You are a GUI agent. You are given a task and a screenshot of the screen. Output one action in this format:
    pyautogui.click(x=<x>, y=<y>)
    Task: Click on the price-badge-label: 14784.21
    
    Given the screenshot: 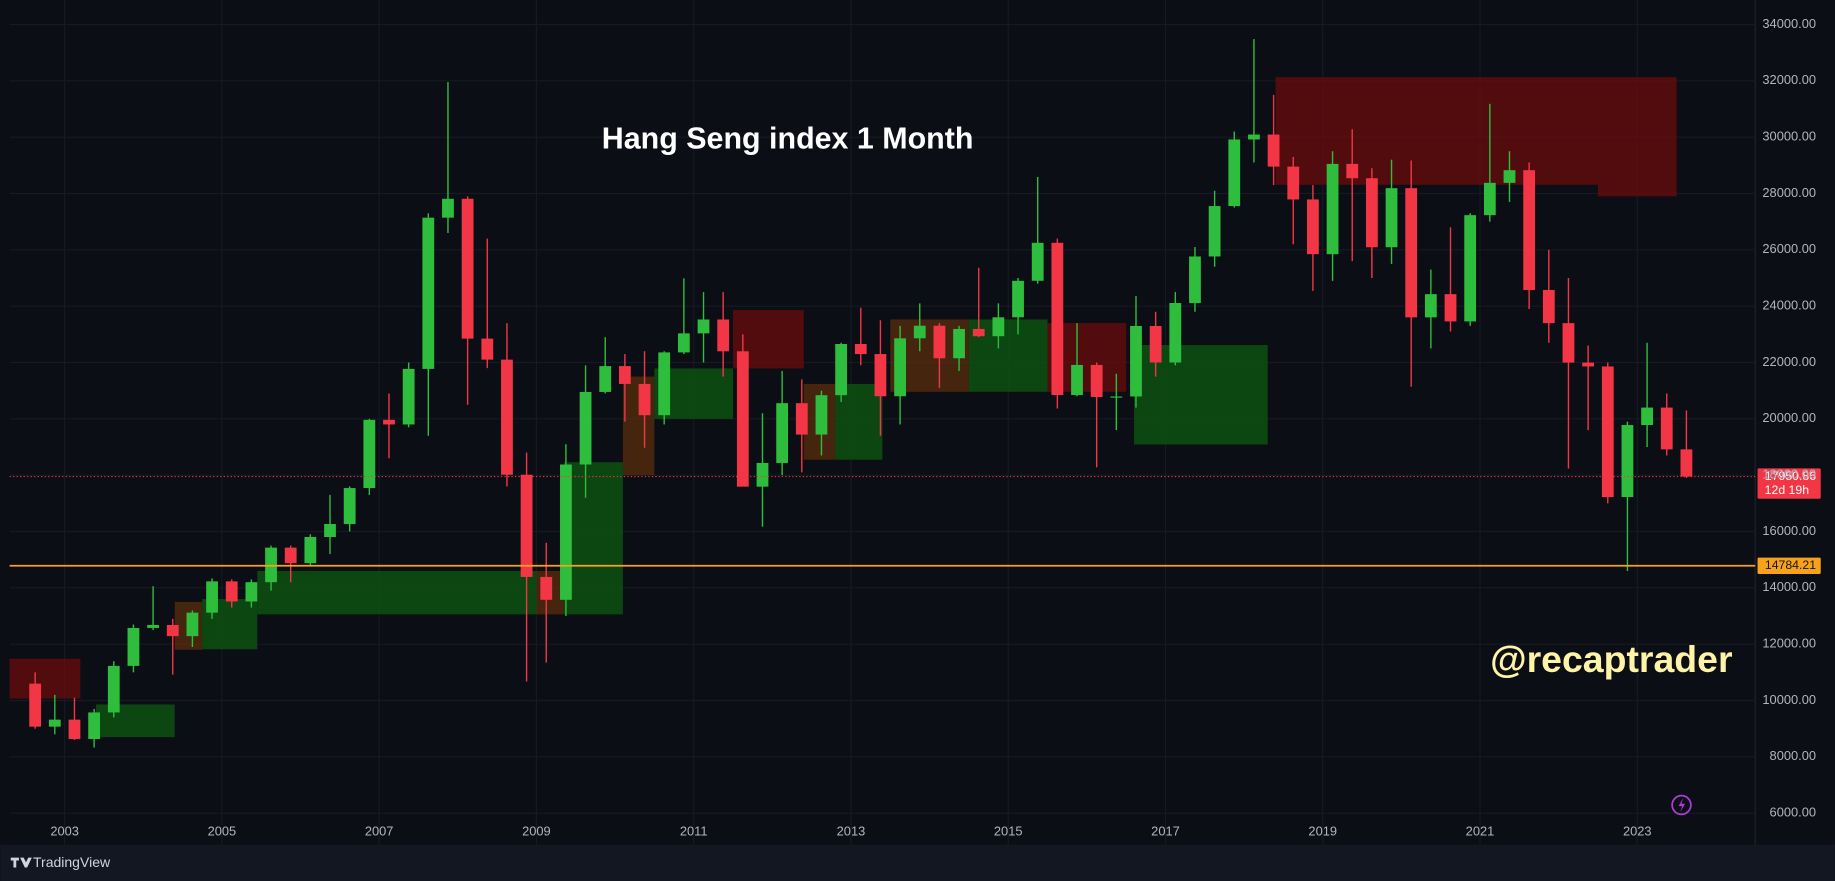 What is the action you would take?
    pyautogui.click(x=1790, y=565)
    